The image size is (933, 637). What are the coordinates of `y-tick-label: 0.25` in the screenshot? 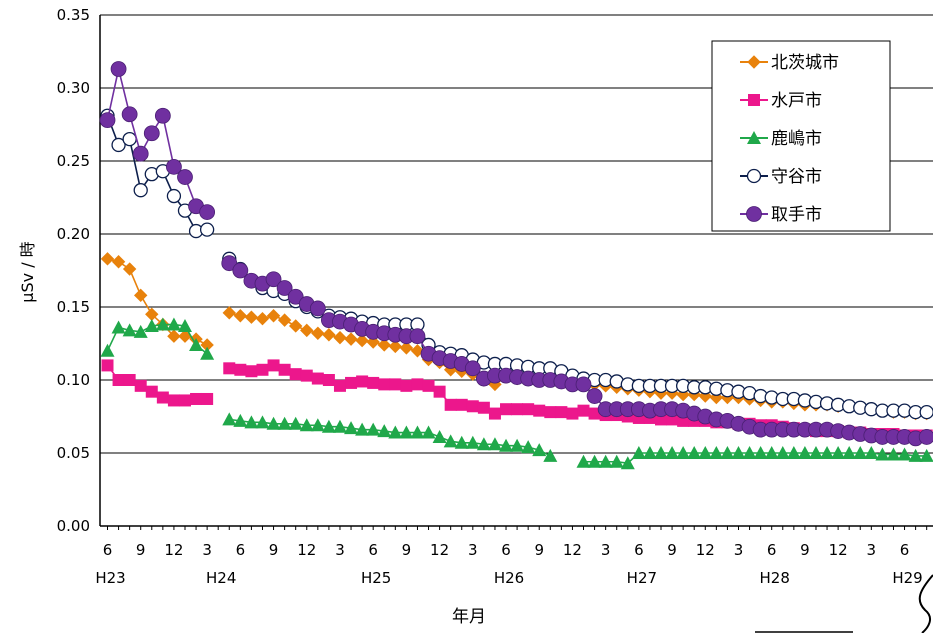 It's located at (73, 161).